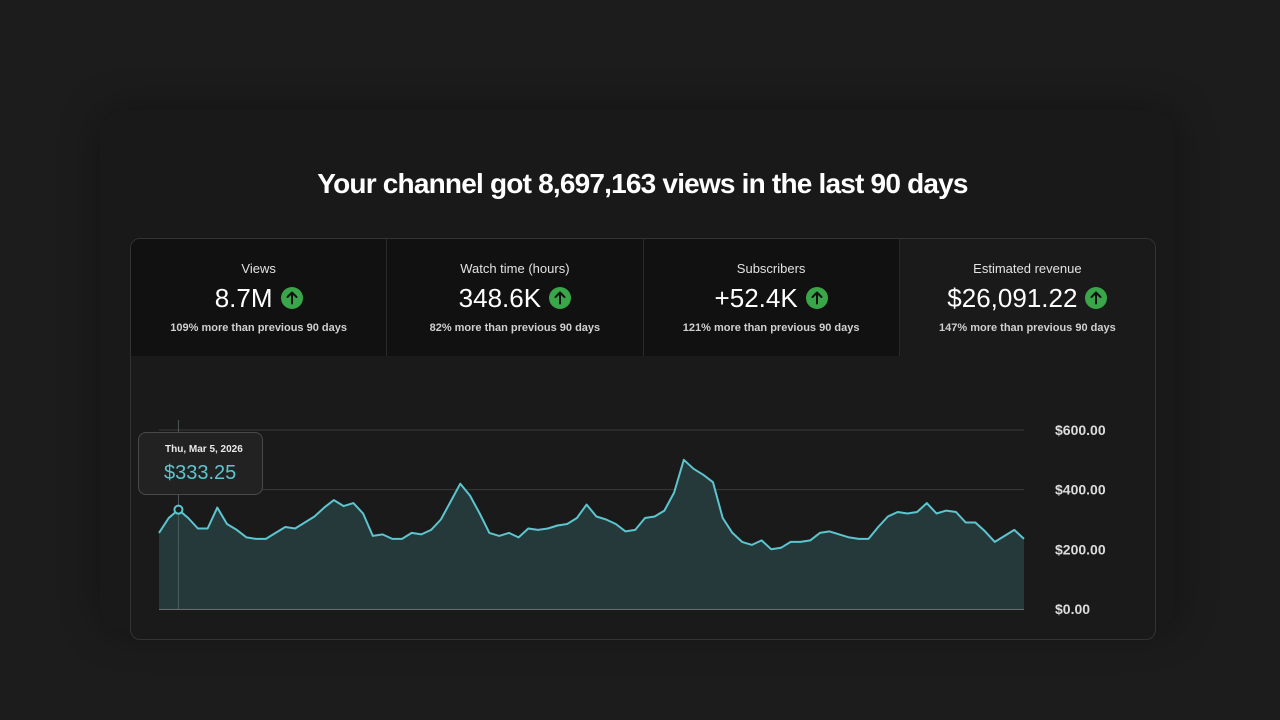  Describe the element at coordinates (1027, 328) in the screenshot. I see `metric-change: 147% more than previous 90 days` at that location.